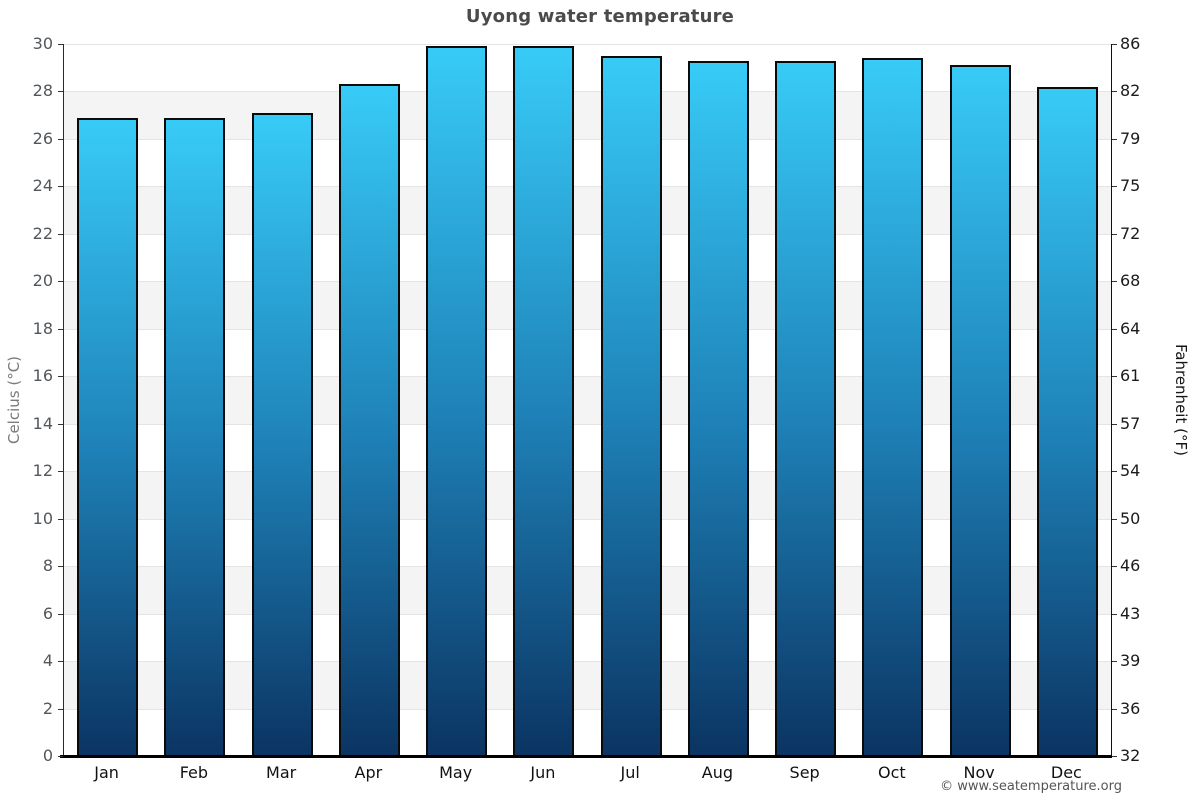 The image size is (1200, 800). Describe the element at coordinates (806, 408) in the screenshot. I see `bar-sep` at that location.